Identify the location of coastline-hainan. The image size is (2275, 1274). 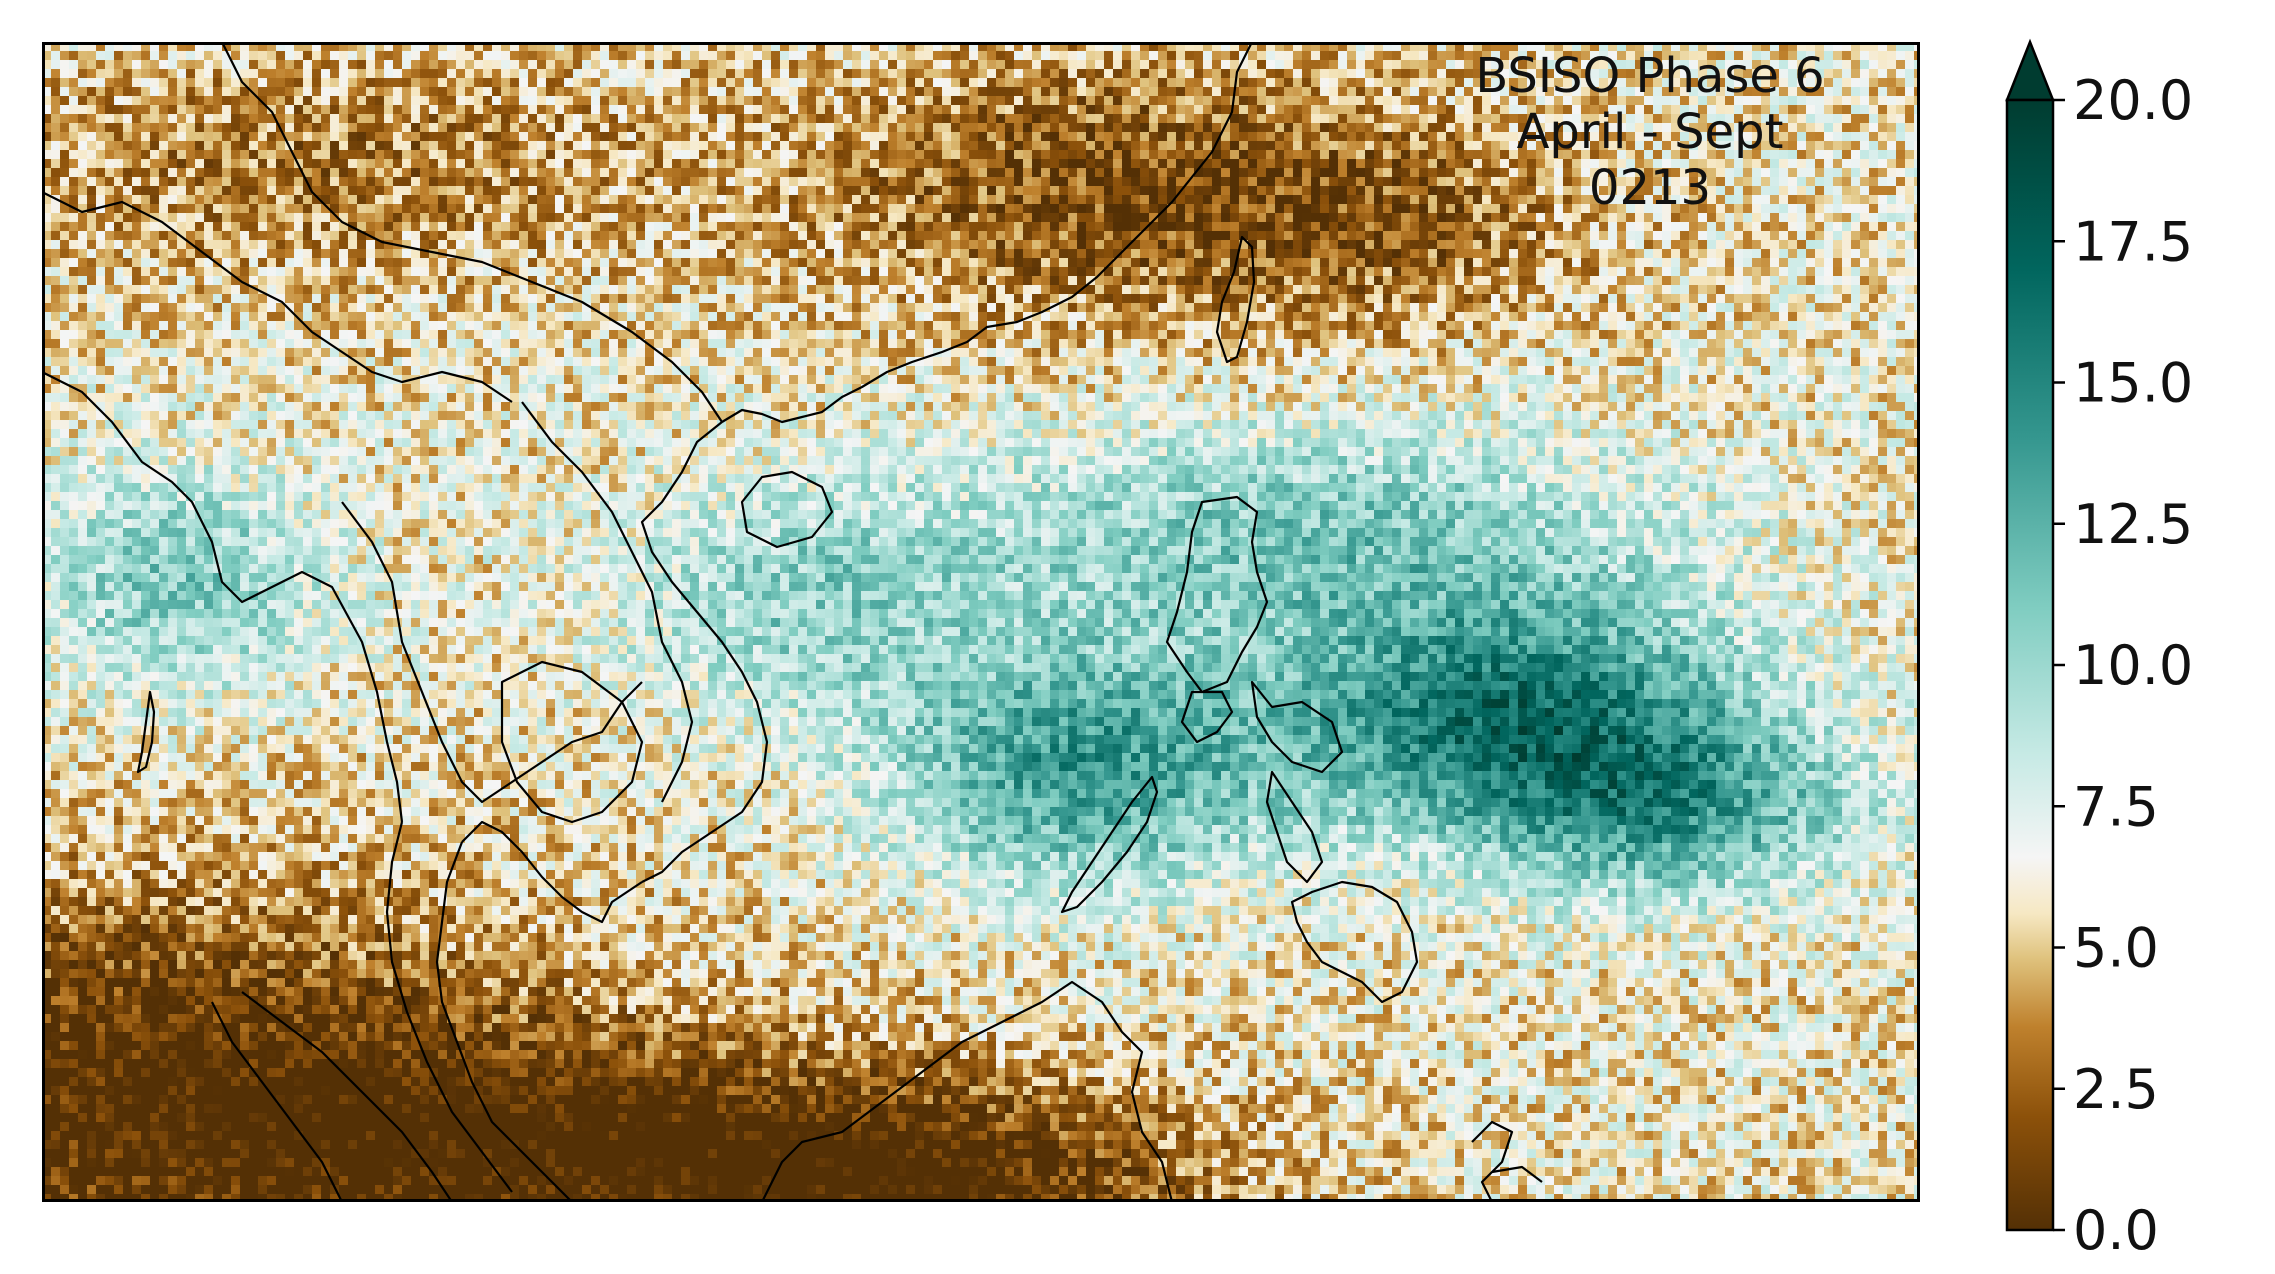
(787, 509).